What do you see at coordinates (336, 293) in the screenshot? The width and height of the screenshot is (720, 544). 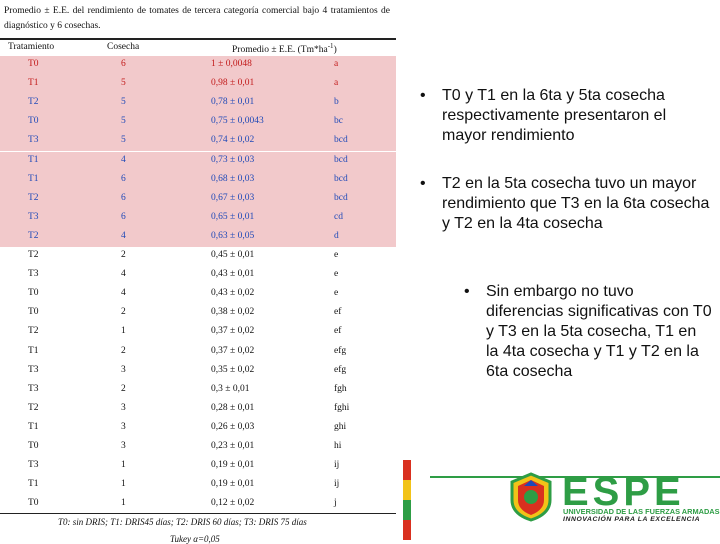 I see `cell-group: e` at bounding box center [336, 293].